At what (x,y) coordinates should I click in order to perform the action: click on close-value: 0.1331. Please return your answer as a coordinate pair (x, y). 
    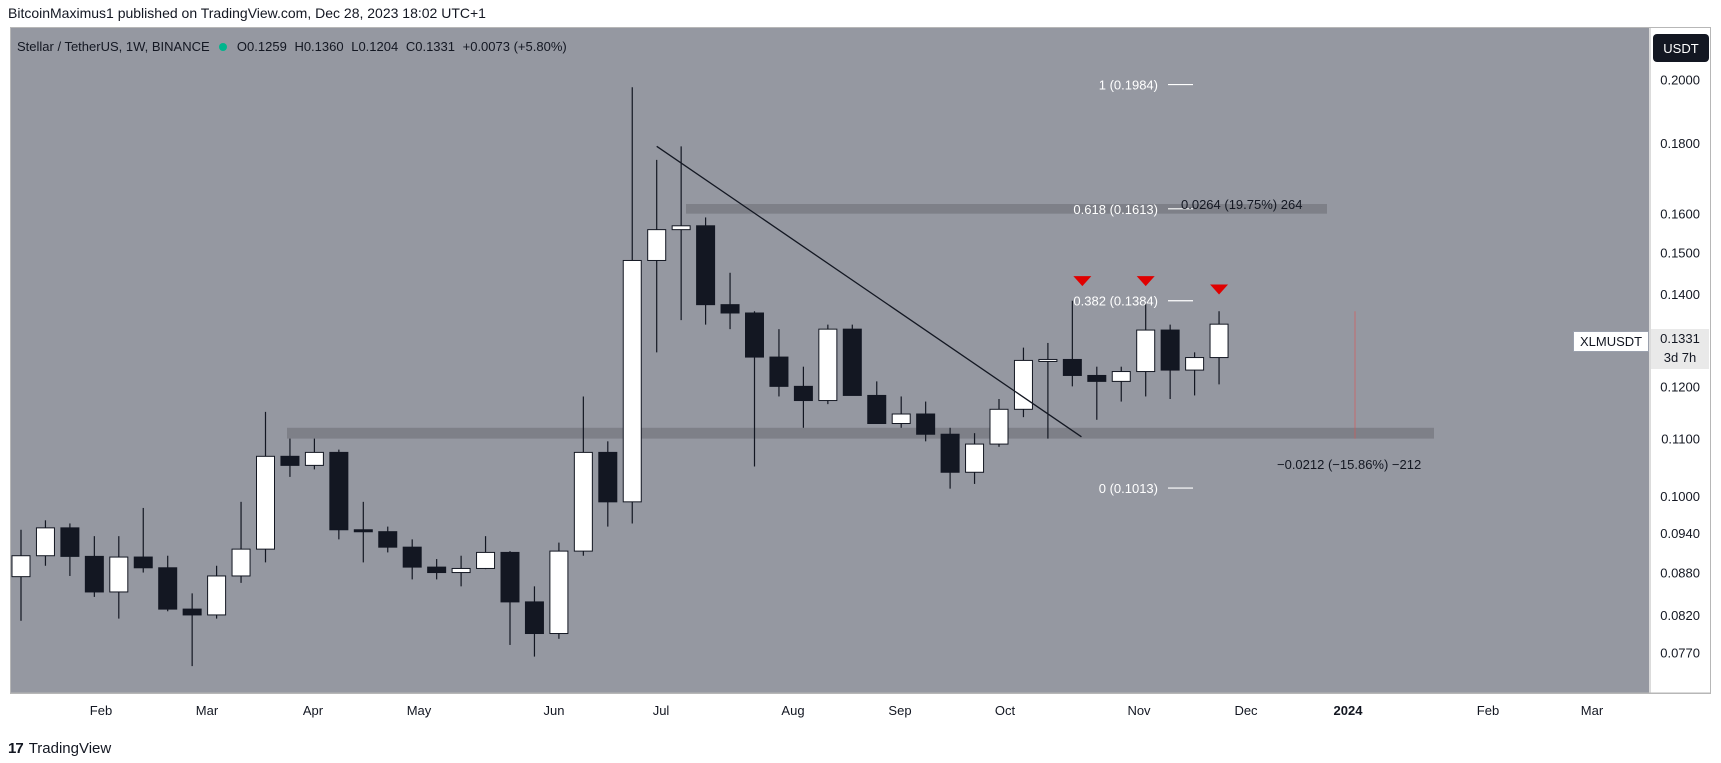
    Looking at the image, I should click on (435, 46).